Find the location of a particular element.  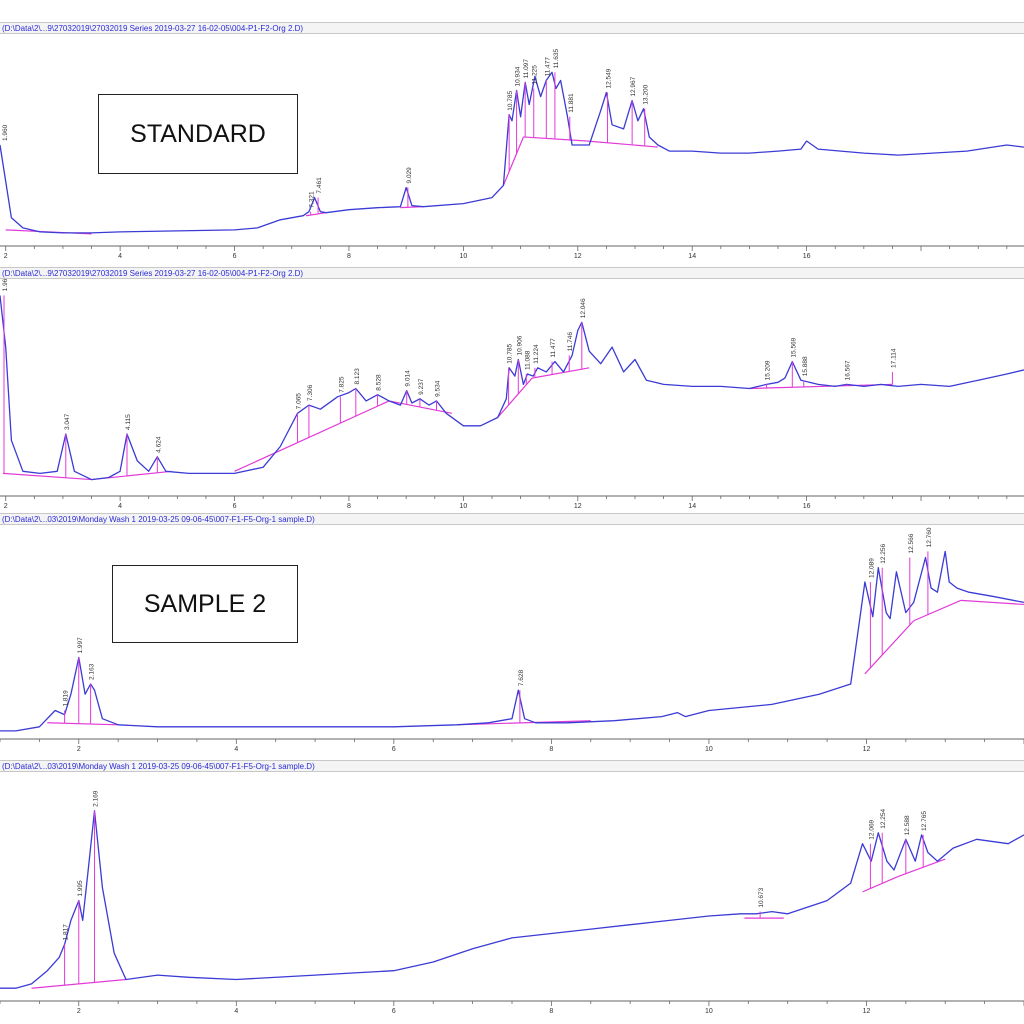

peak-label: 8.123 is located at coordinates (357, 376).